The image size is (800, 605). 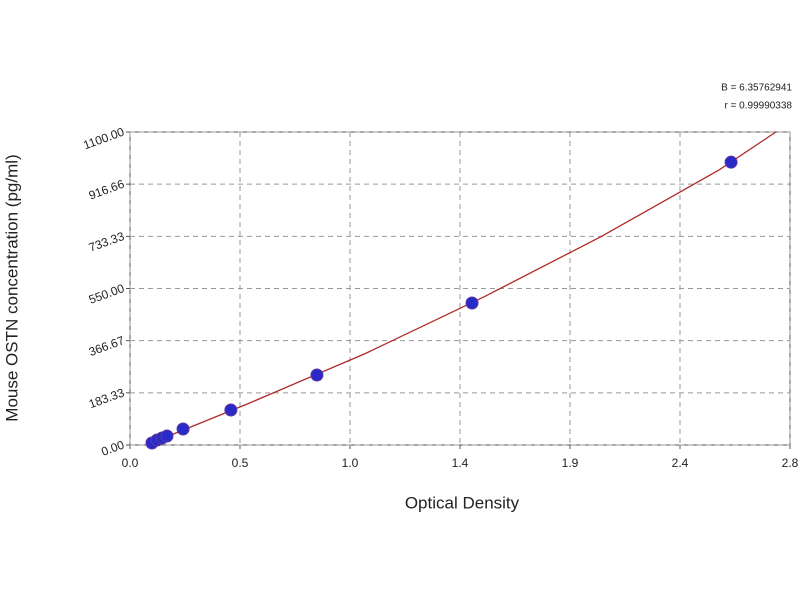 I want to click on x-tick-label: 1.0, so click(x=350, y=463).